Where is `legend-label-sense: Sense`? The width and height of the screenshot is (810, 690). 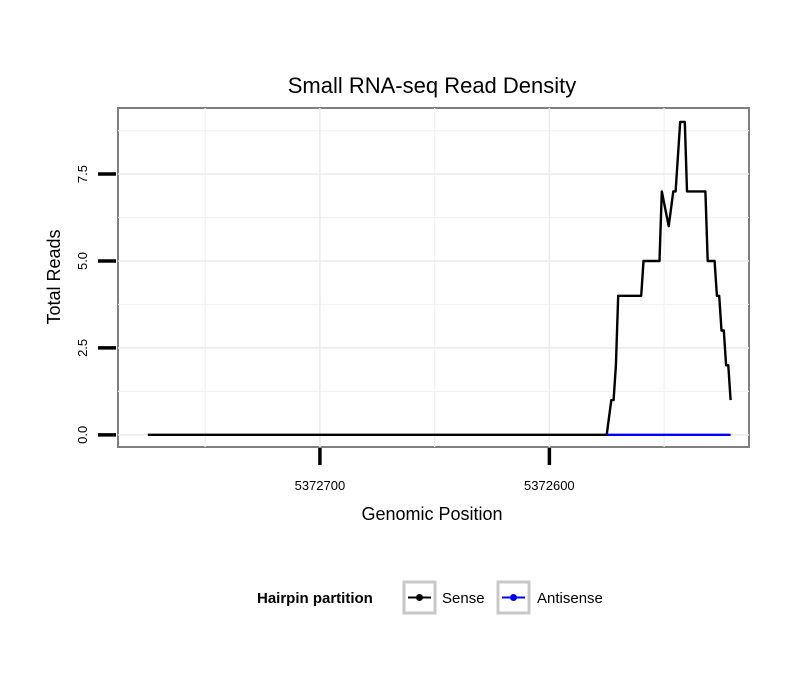 legend-label-sense: Sense is located at coordinates (463, 598).